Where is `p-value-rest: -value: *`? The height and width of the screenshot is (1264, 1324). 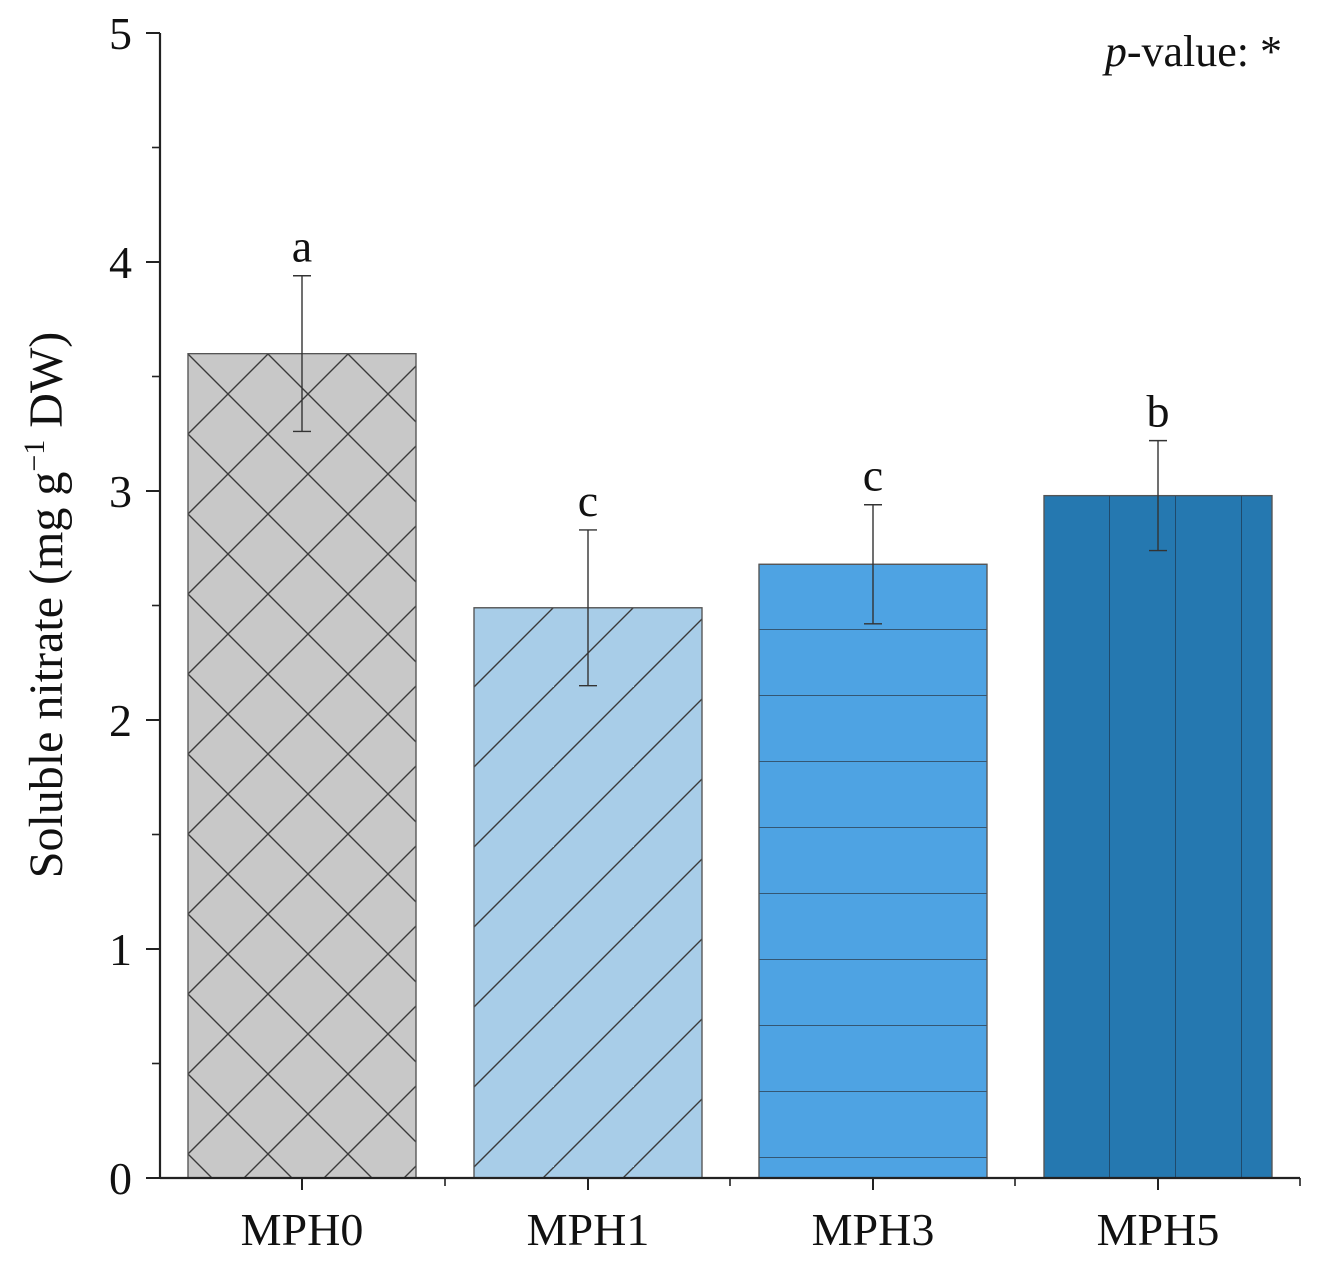 p-value-rest: -value: * is located at coordinates (1204, 51).